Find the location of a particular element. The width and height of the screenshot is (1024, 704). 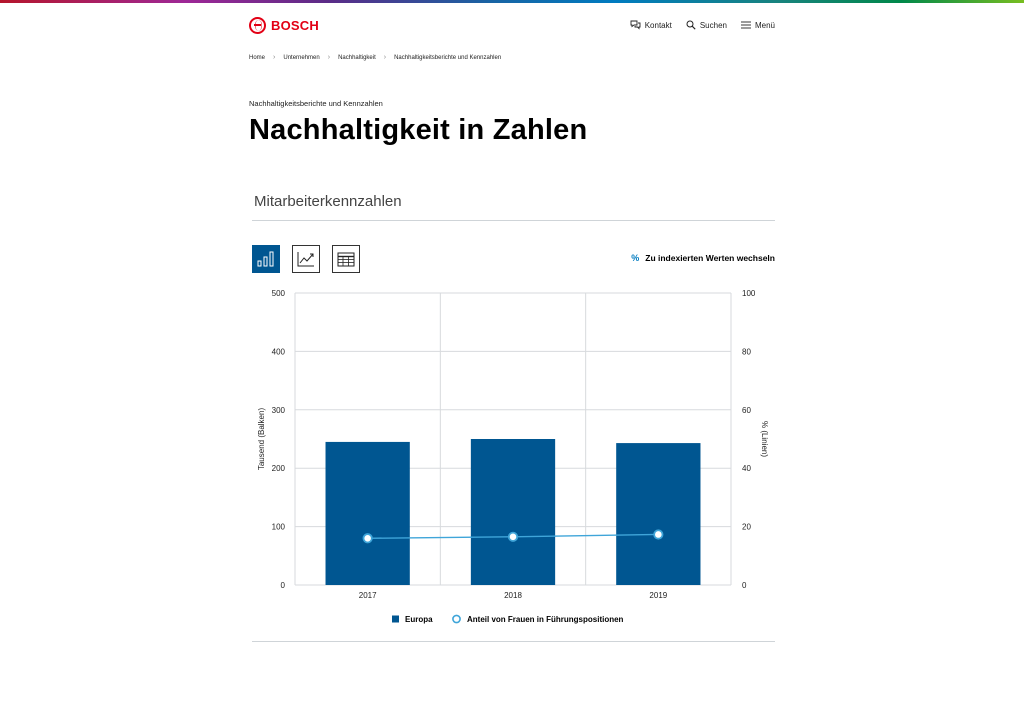

y-right-tick-label: 80 is located at coordinates (746, 351).